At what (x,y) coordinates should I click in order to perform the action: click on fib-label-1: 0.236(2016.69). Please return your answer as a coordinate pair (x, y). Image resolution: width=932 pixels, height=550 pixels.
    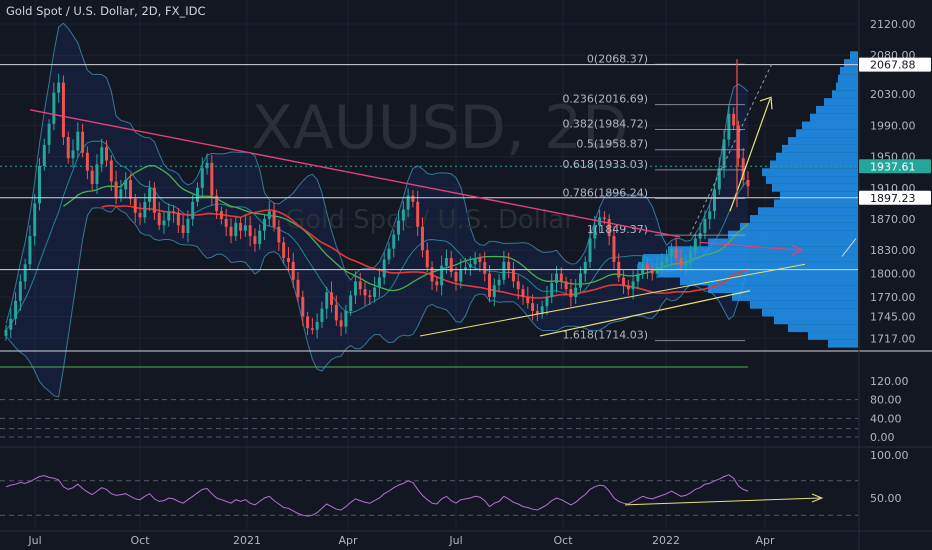
    Looking at the image, I should click on (605, 99).